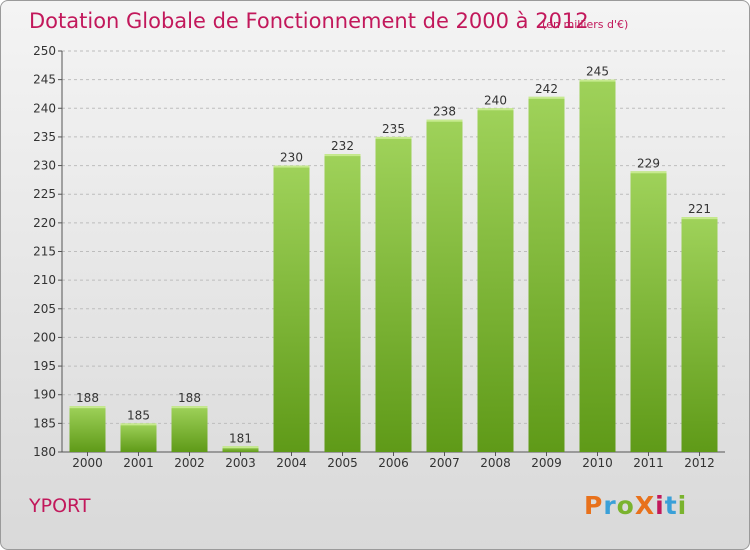 This screenshot has height=550, width=750. Describe the element at coordinates (444, 463) in the screenshot. I see `x-tick-label: 2007` at that location.